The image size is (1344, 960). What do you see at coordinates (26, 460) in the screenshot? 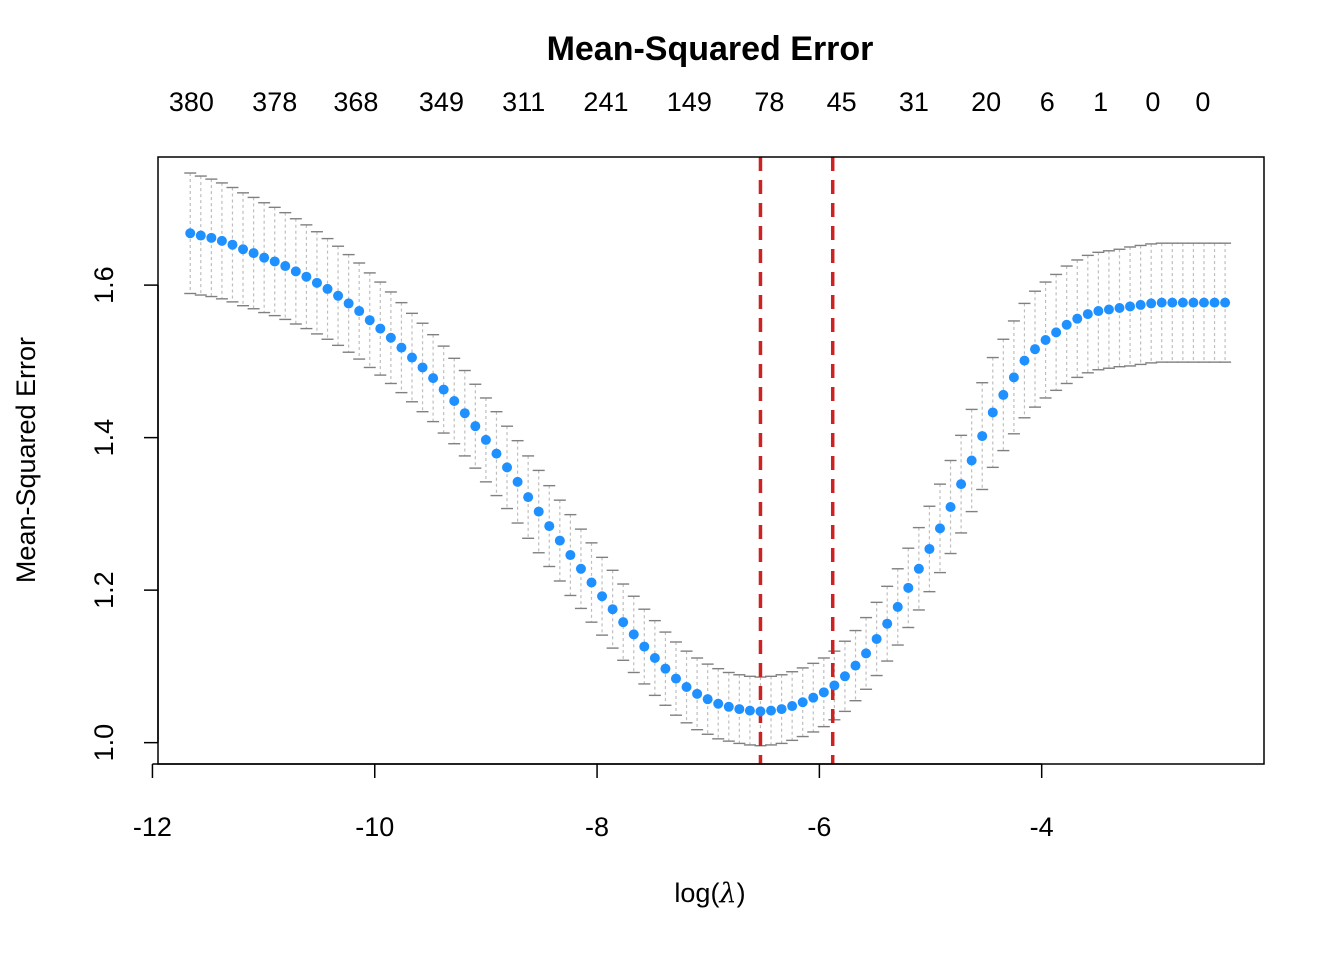
I see `y-axis-label: Mean-Squared Error` at bounding box center [26, 460].